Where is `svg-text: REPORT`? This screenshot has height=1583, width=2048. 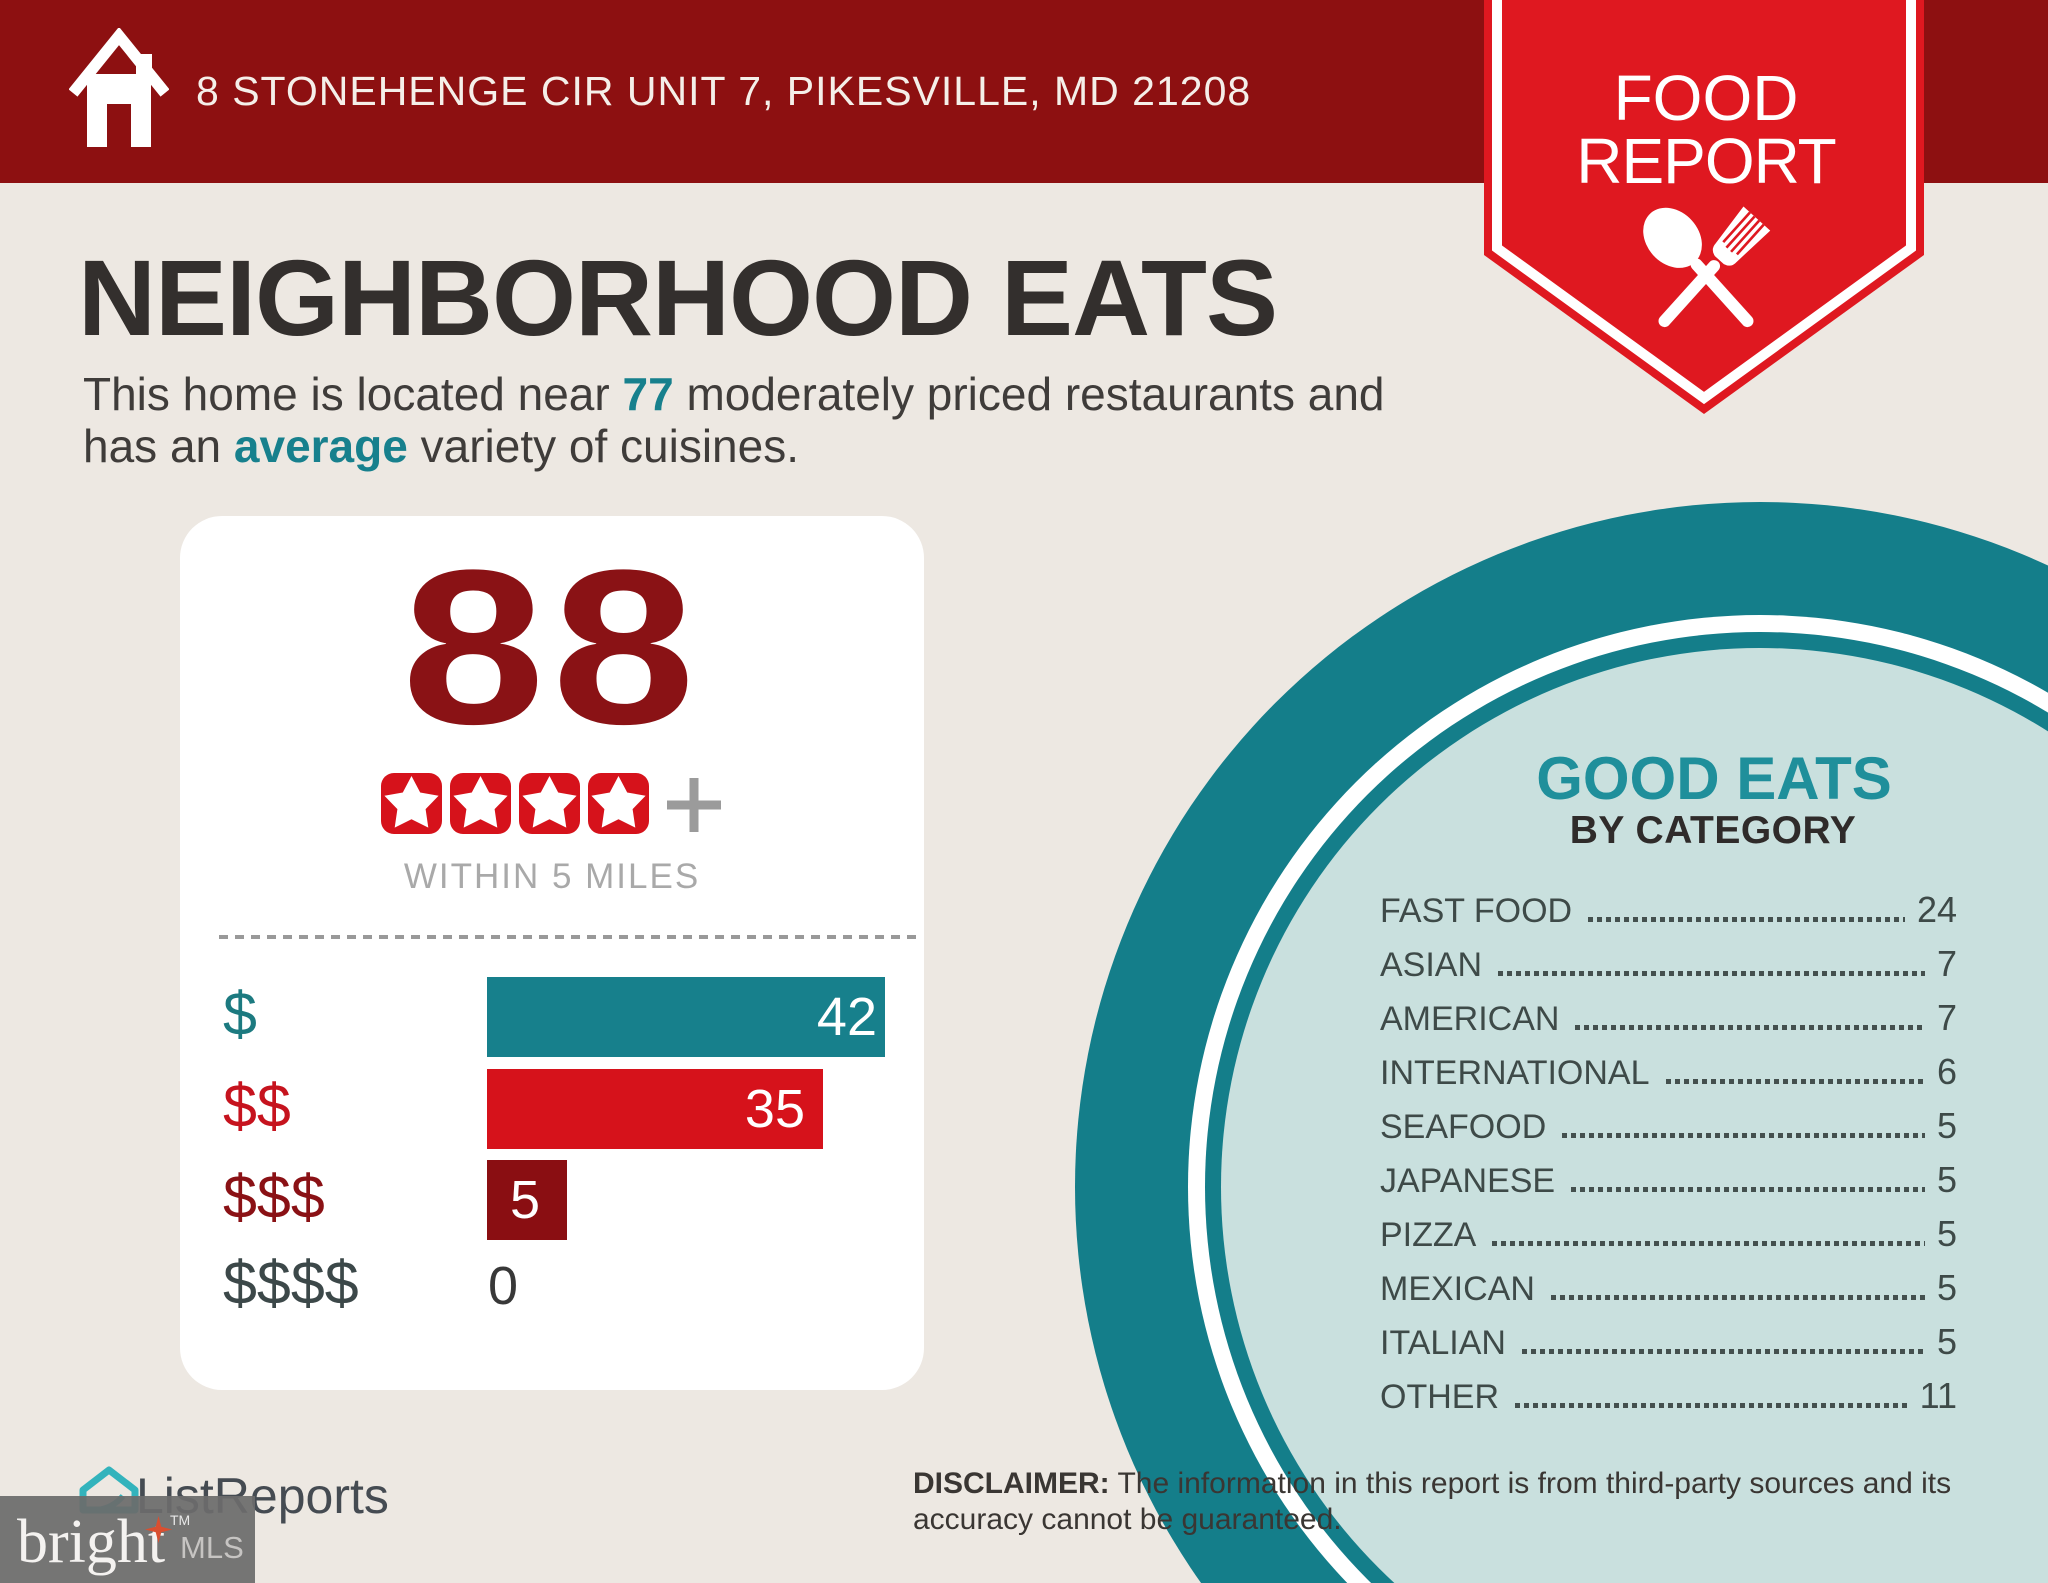 svg-text: REPORT is located at coordinates (1706, 161).